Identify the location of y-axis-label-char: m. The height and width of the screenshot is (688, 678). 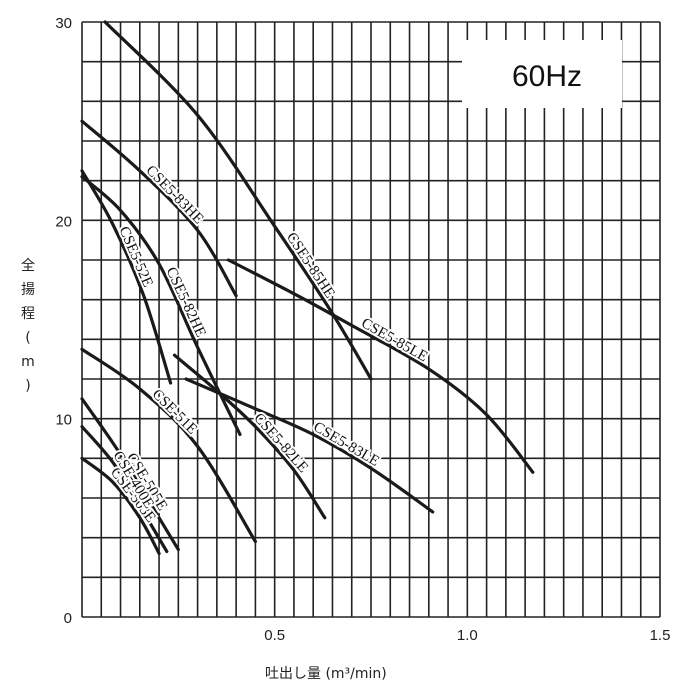
(28, 362).